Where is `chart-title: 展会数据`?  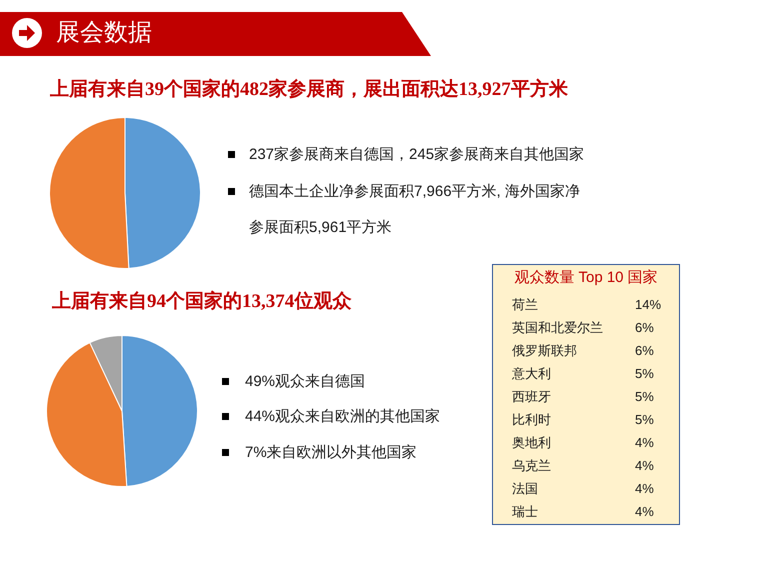
chart-title: 展会数据 is located at coordinates (104, 33).